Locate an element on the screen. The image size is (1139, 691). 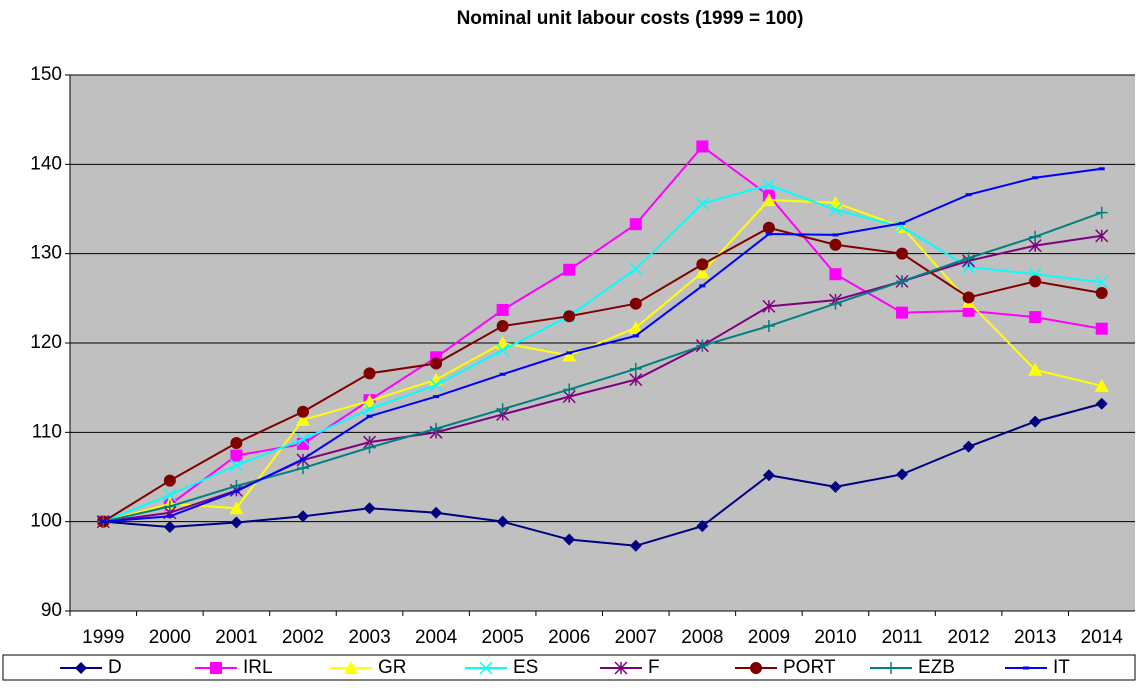
y-tick-label: 150 is located at coordinates (46, 74).